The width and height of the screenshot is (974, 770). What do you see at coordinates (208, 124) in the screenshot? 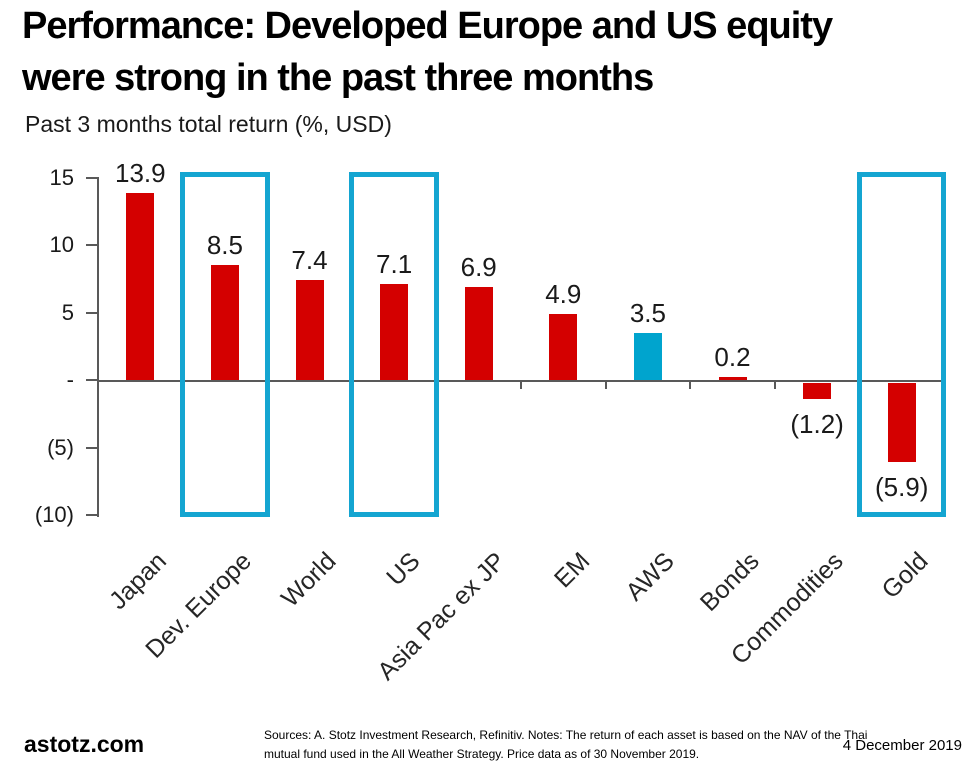
I see `chart-subtitle: Past 3 months total return (%, USD)` at bounding box center [208, 124].